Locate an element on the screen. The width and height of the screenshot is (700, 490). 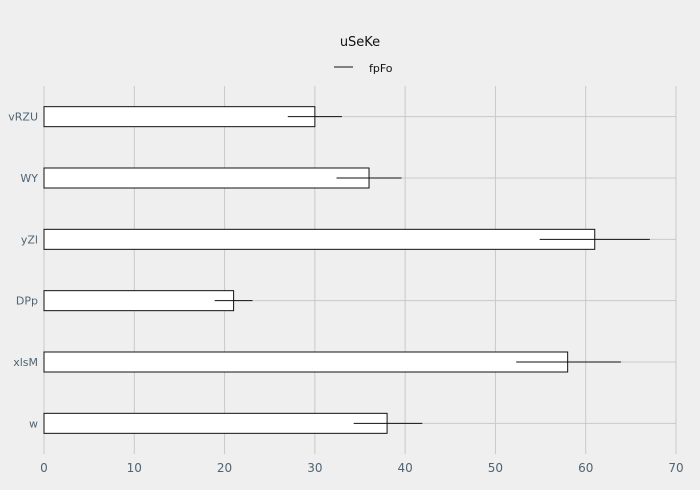
x-tick-label-0: 0 is located at coordinates (44, 468).